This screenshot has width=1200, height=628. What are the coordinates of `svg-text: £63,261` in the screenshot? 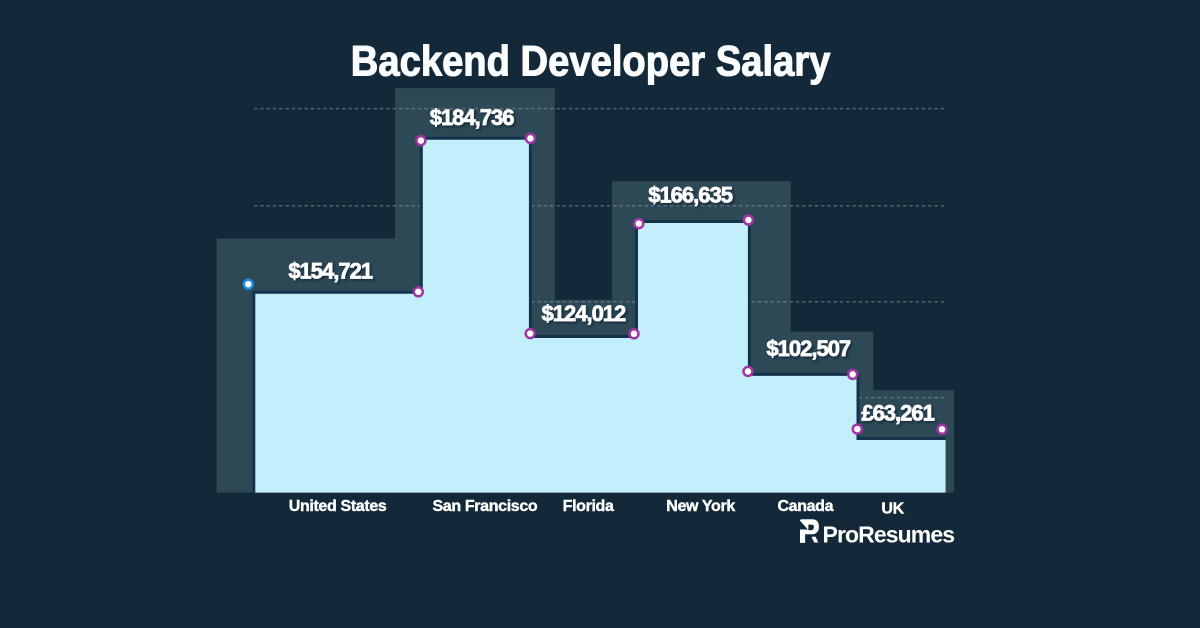 It's located at (897, 412).